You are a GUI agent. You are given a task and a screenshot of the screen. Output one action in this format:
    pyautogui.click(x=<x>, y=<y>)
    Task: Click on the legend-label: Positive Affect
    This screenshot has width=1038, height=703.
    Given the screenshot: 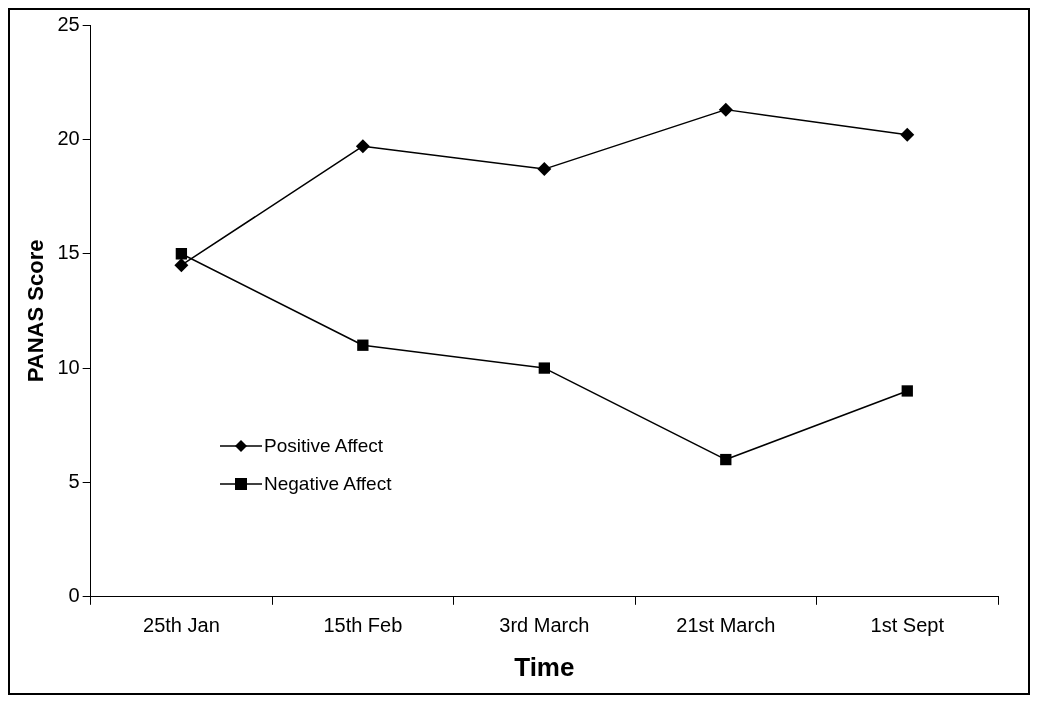 What is the action you would take?
    pyautogui.click(x=323, y=446)
    